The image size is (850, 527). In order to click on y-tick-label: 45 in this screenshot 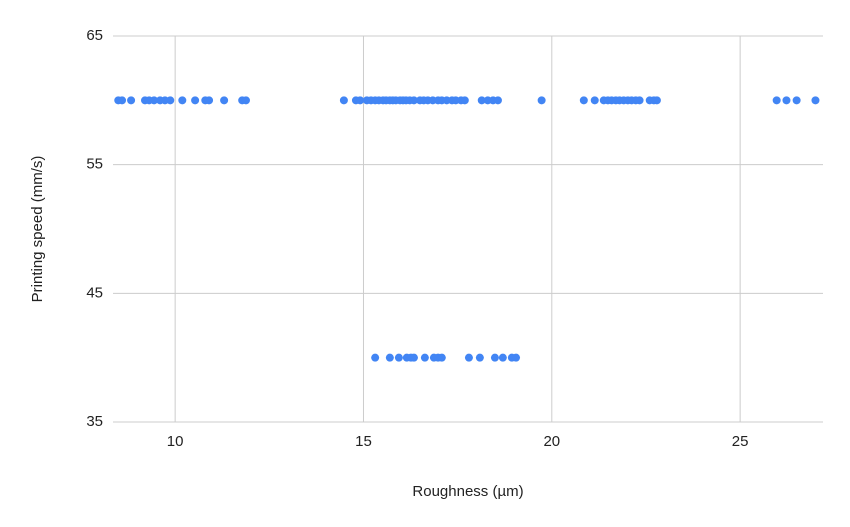, I will do `click(94, 292)`.